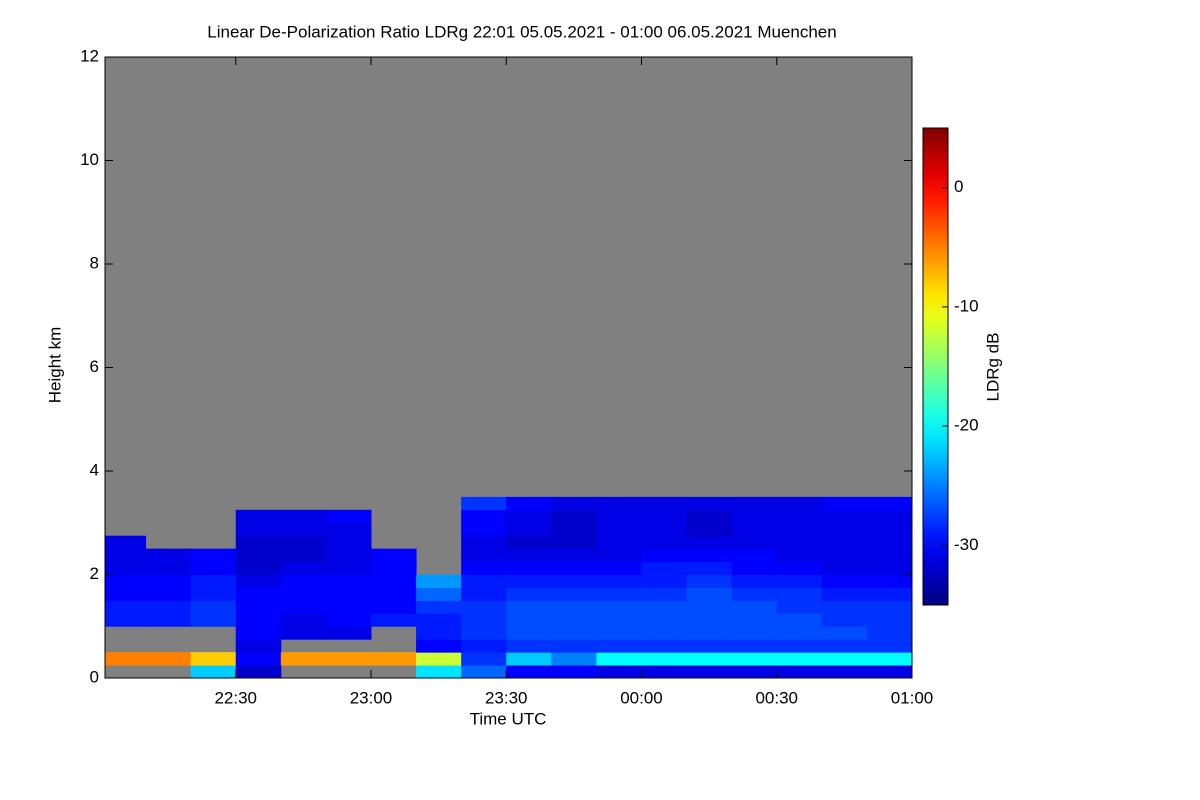 The image size is (1200, 800). Describe the element at coordinates (508, 718) in the screenshot. I see `x-axis-label: Time UTC` at that location.